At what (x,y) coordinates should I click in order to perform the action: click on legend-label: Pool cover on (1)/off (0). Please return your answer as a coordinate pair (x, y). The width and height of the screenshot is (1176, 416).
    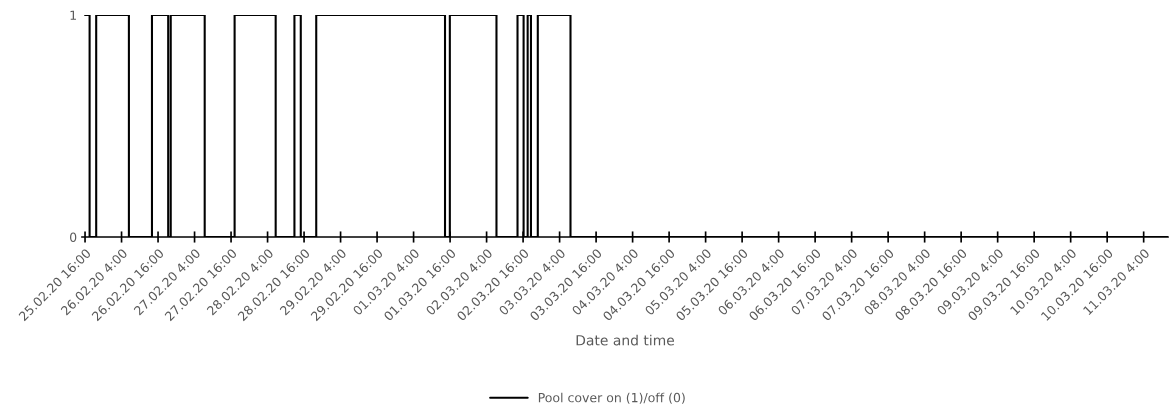
    Looking at the image, I should click on (611, 398).